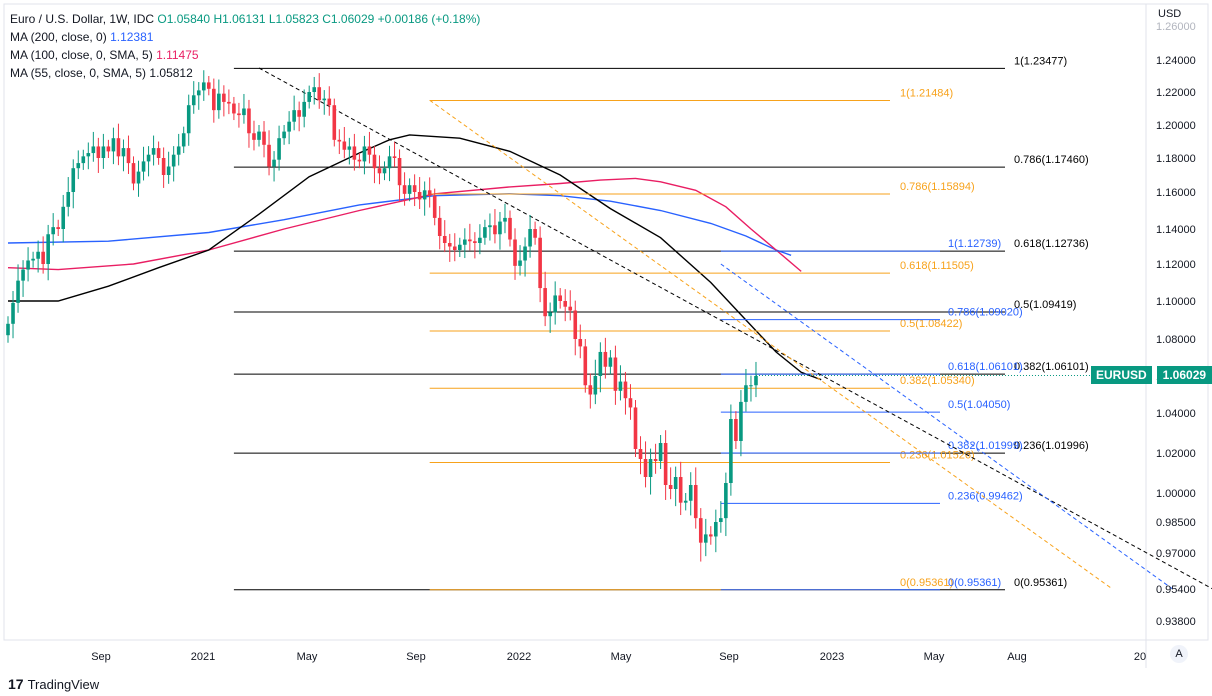  Describe the element at coordinates (171, 73) in the screenshot. I see `legend-ma55-value: 1.05812` at that location.